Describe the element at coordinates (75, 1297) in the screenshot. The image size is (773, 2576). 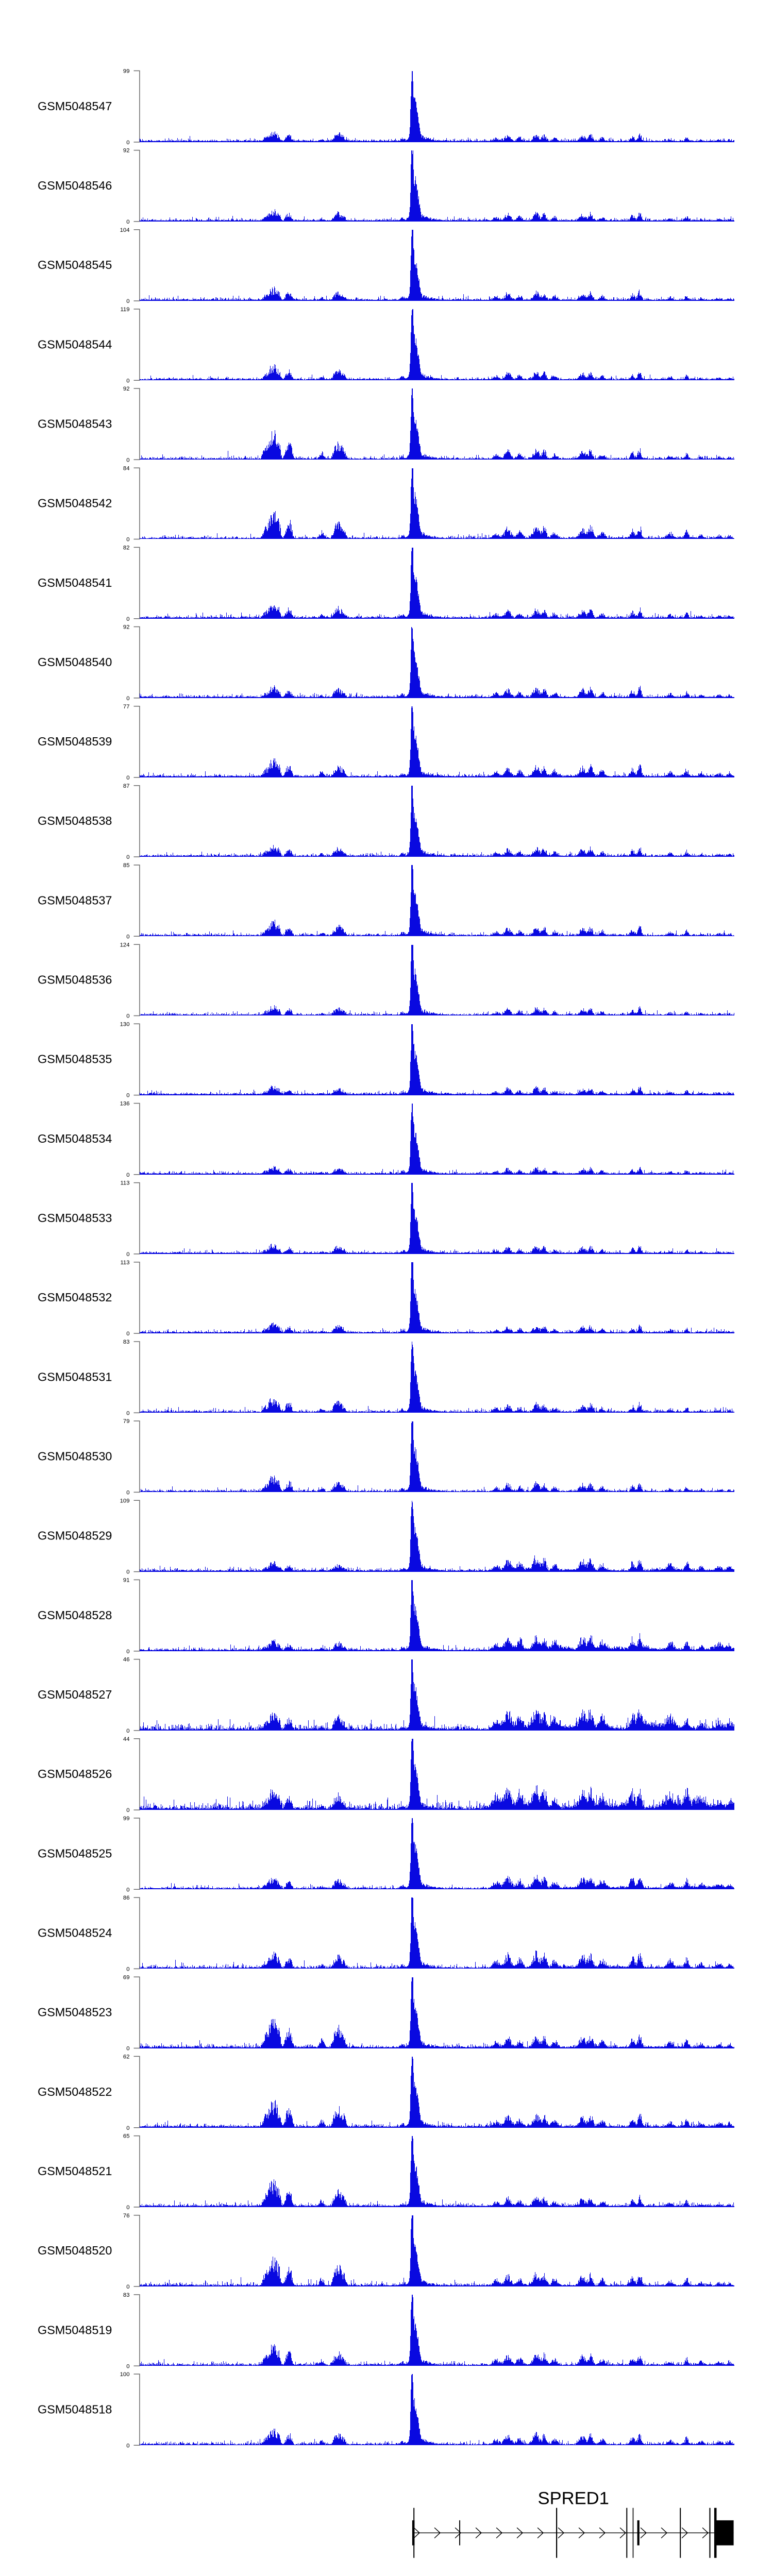
I see `svg-text: GSM5048532` at that location.